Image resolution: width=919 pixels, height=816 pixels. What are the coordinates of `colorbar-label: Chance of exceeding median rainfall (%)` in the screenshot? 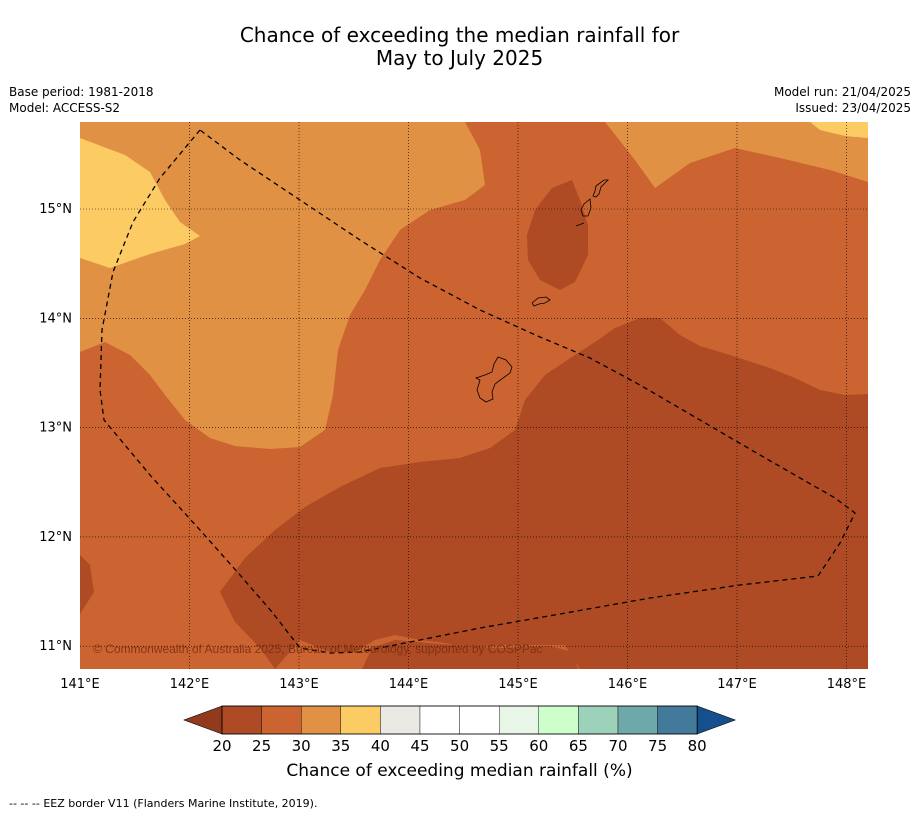 It's located at (459, 771).